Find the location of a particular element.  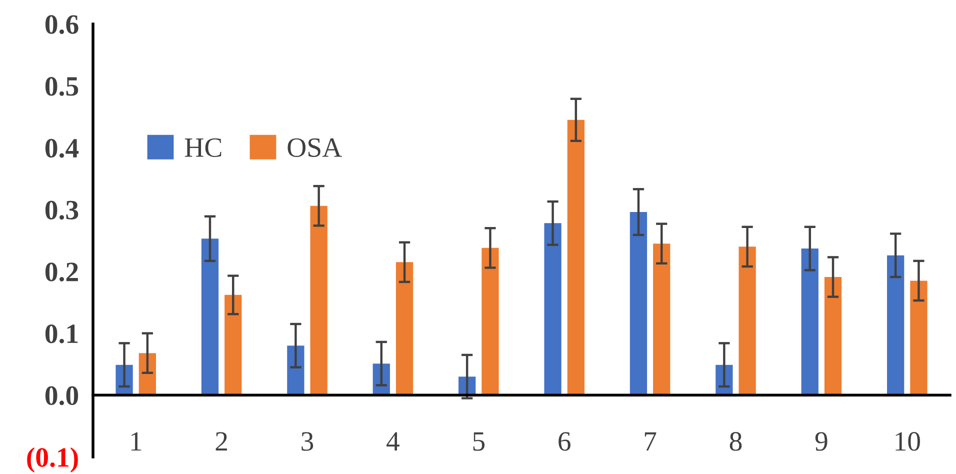

y-tick-label: 0.6 is located at coordinates (61, 24).